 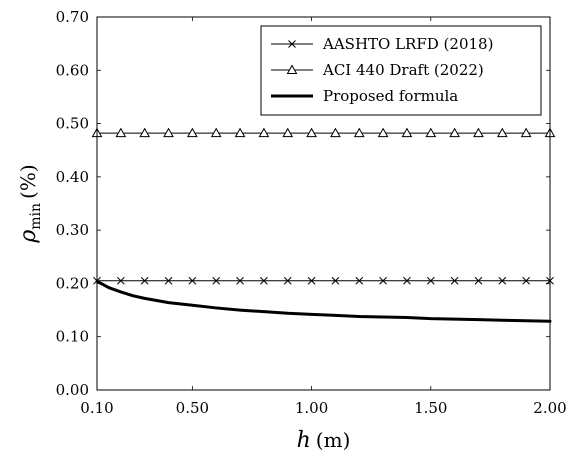 I want to click on x-tick-label: 2.00, so click(x=549, y=408).